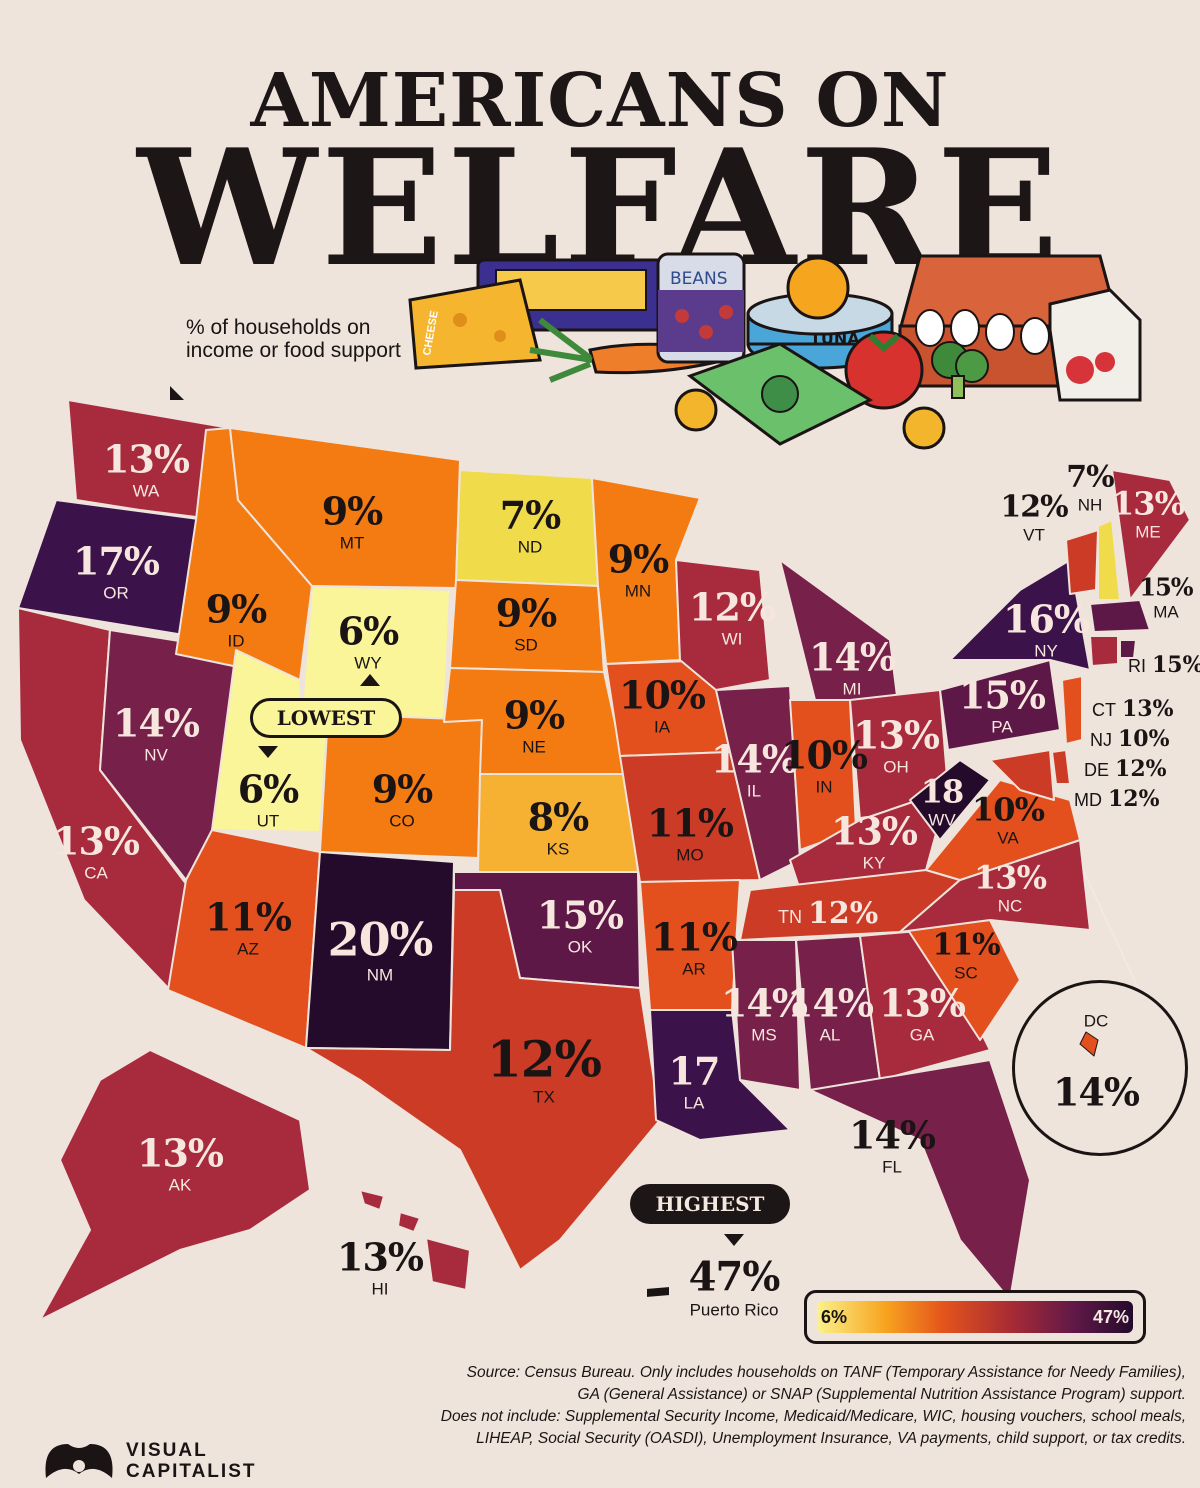 This screenshot has width=1200, height=1488. What do you see at coordinates (690, 834) in the screenshot?
I see `label-MO: 11% MO` at bounding box center [690, 834].